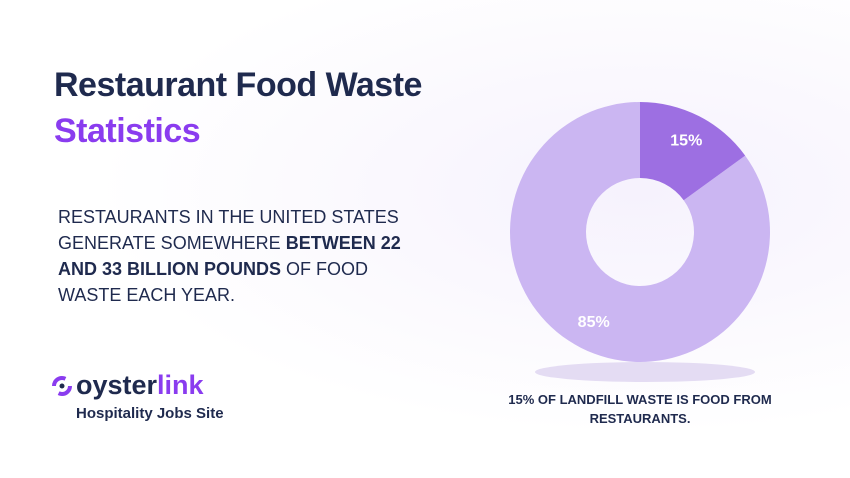  I want to click on tagline: Hospitality Jobs Site, so click(150, 413).